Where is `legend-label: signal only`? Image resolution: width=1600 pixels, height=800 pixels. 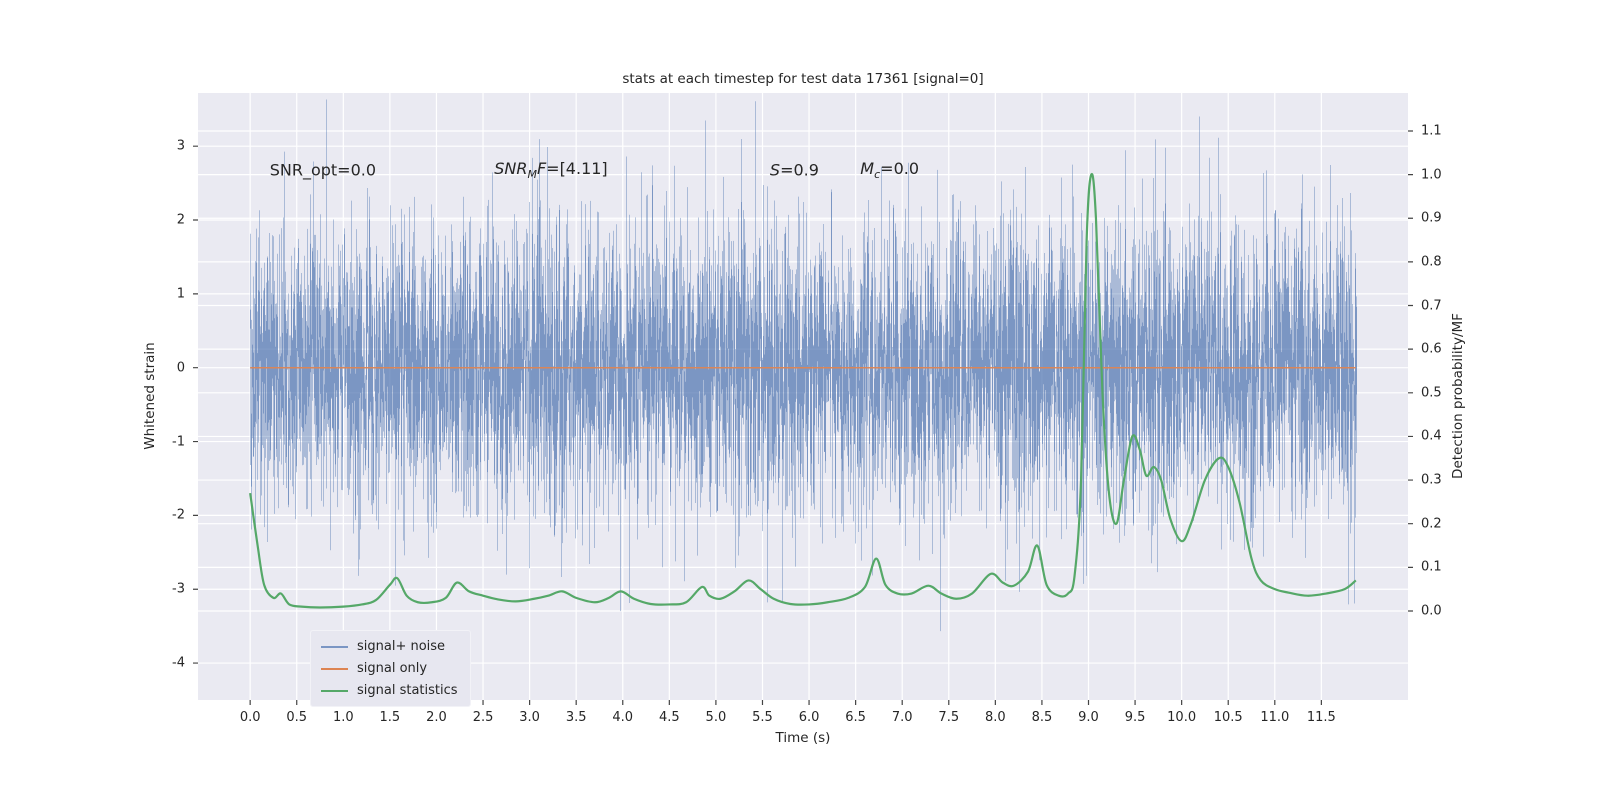 legend-label: signal only is located at coordinates (392, 668).